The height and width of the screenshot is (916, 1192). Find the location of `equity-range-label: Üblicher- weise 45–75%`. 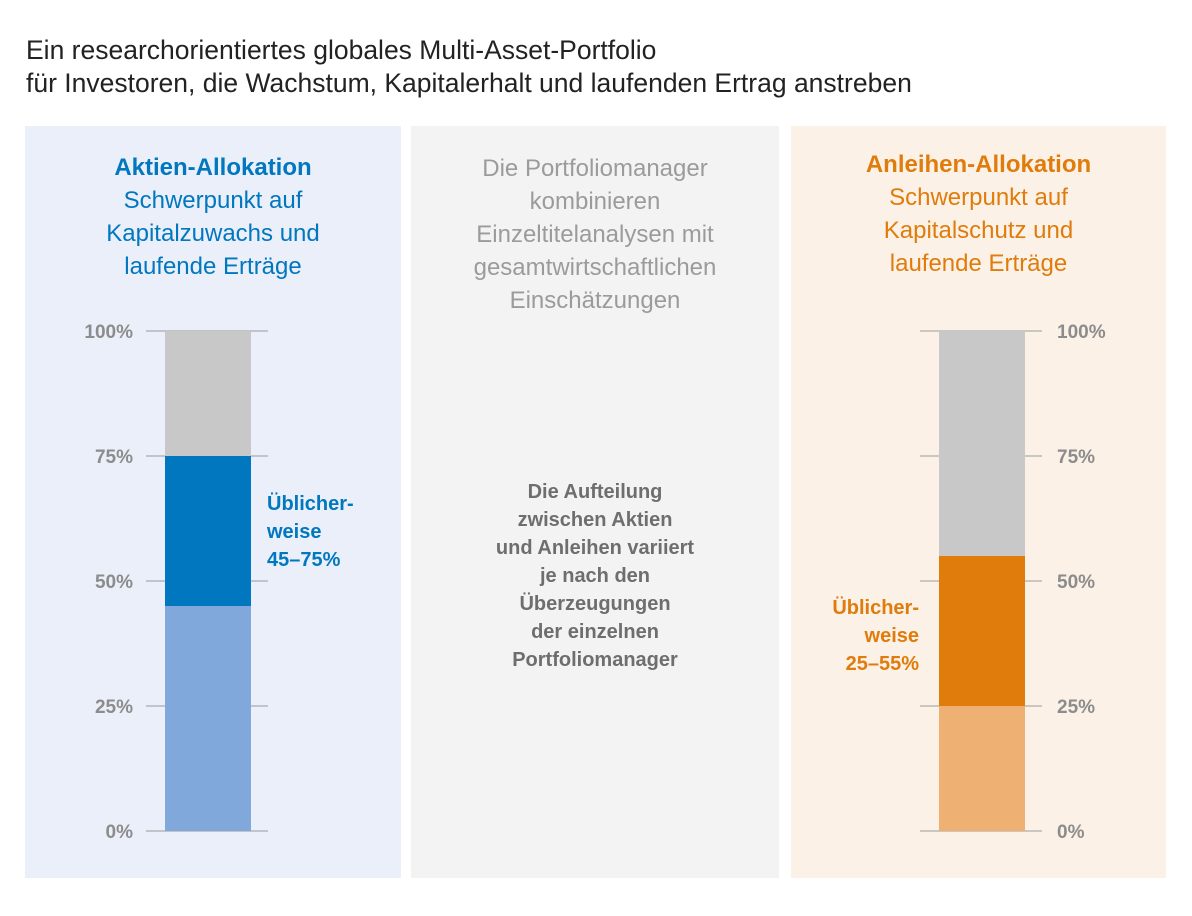

equity-range-label: Üblicher- weise 45–75% is located at coordinates (310, 532).